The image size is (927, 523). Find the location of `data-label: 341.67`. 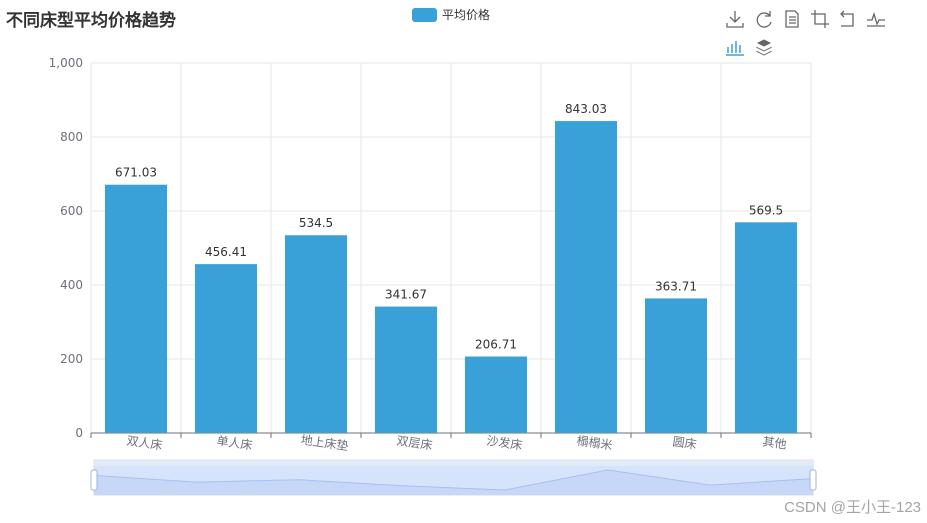

data-label: 341.67 is located at coordinates (406, 295).